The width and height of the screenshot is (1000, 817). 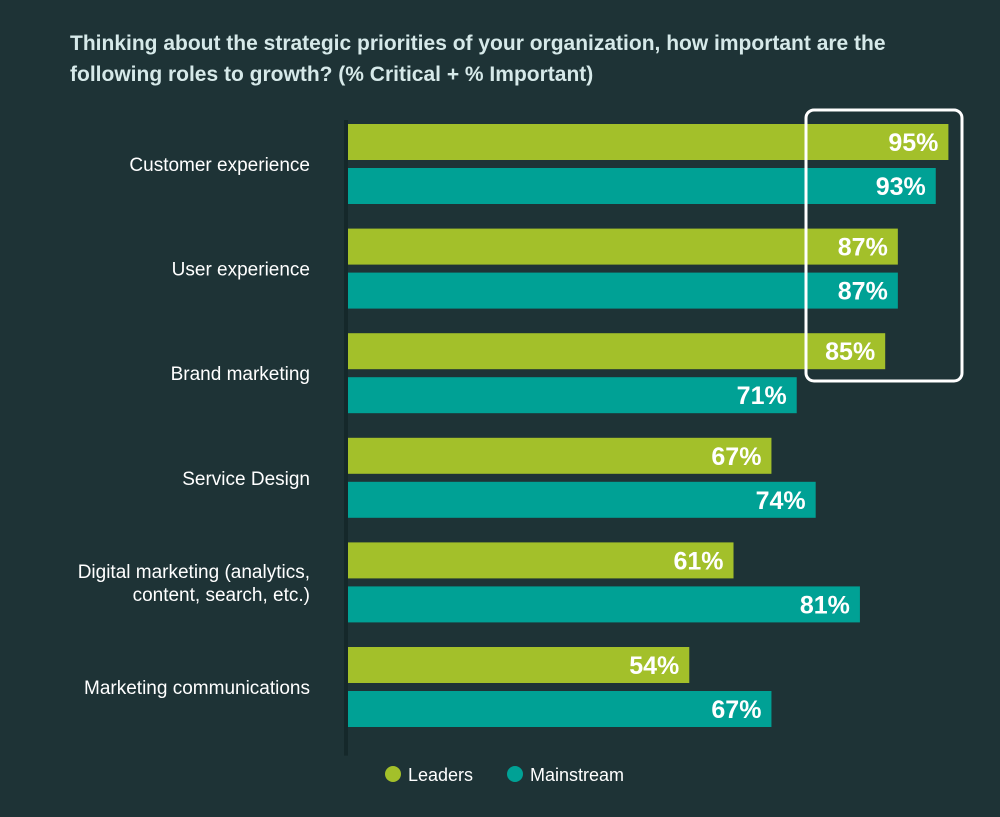 What do you see at coordinates (197, 688) in the screenshot?
I see `category-label: Marketing communications` at bounding box center [197, 688].